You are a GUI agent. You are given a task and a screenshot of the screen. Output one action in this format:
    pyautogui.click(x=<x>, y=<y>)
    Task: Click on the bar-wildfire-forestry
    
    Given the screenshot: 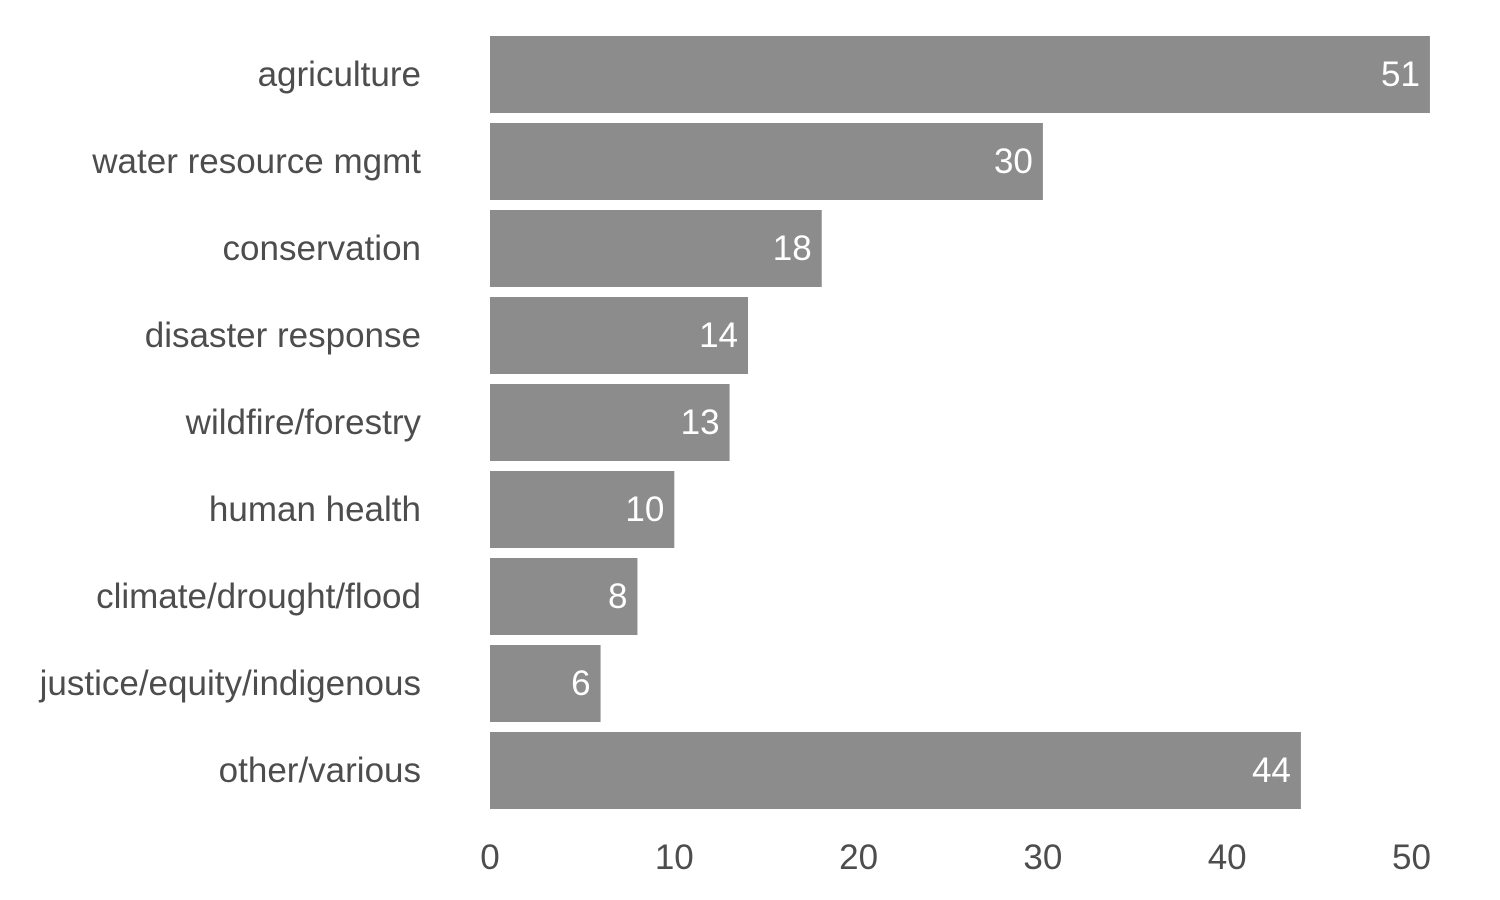 What is the action you would take?
    pyautogui.click(x=610, y=422)
    